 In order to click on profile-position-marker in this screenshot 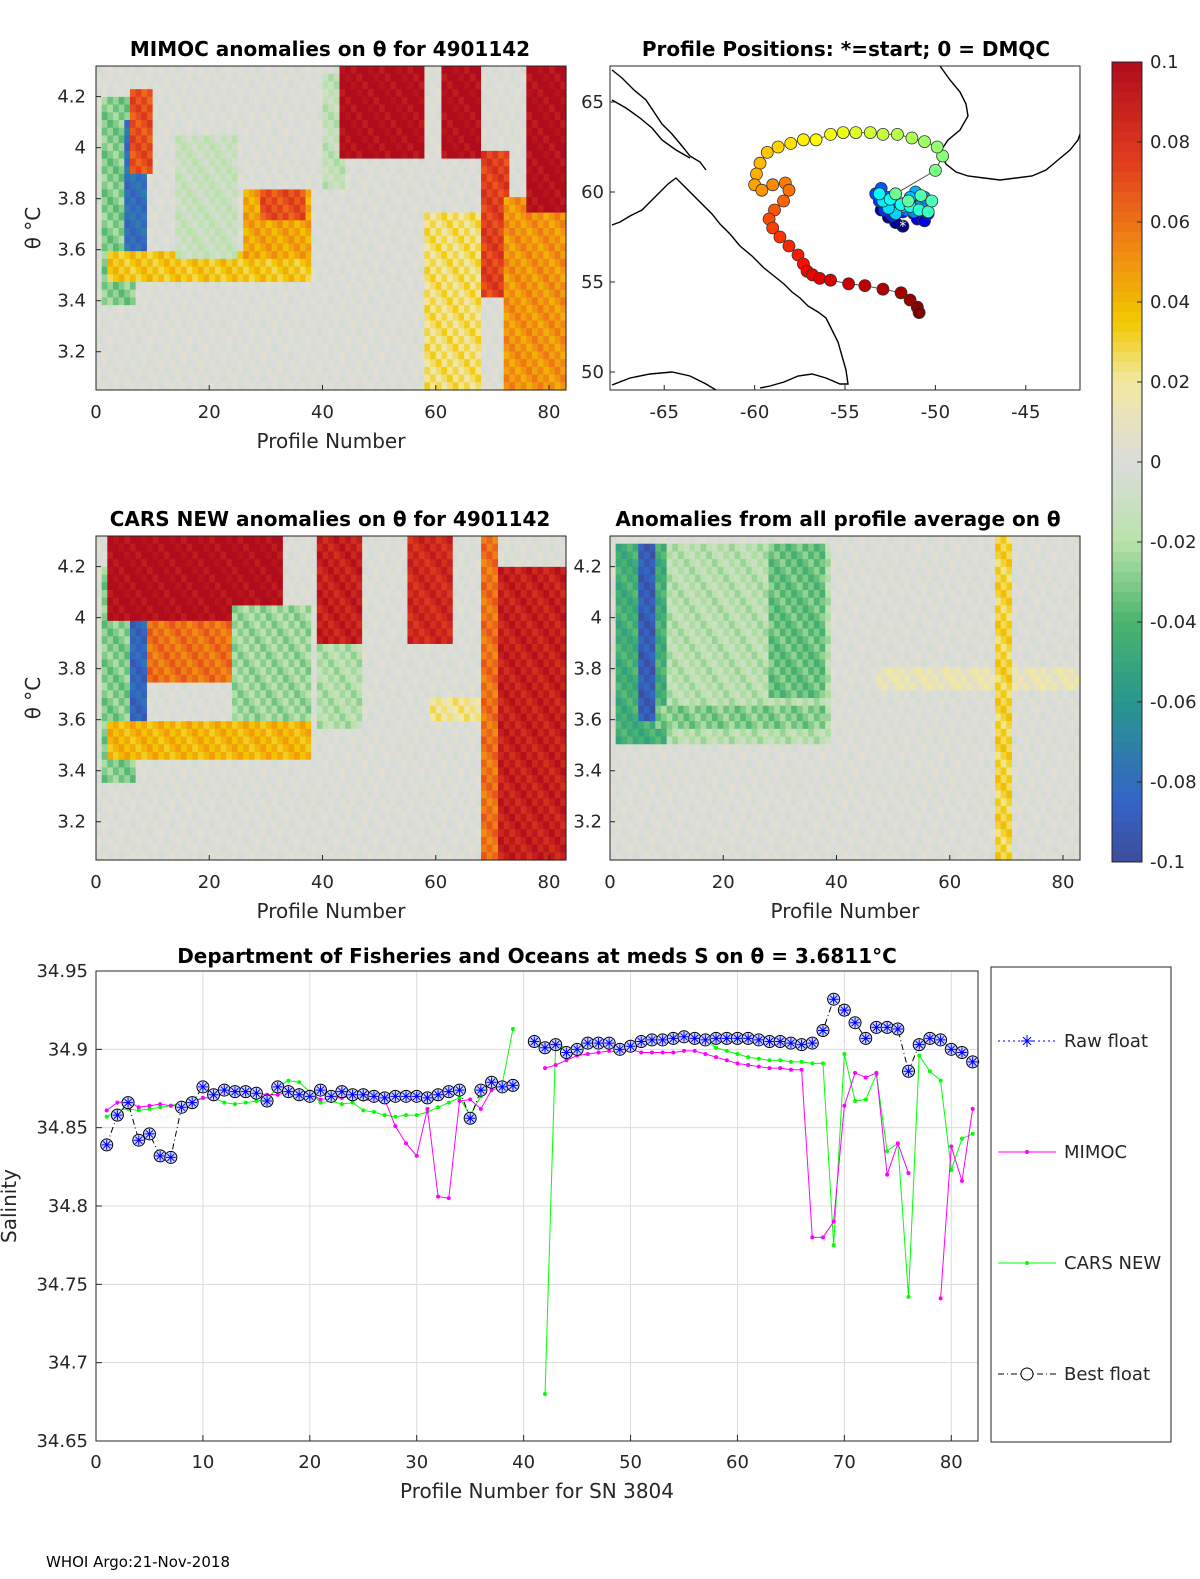, I will do `click(919, 313)`.